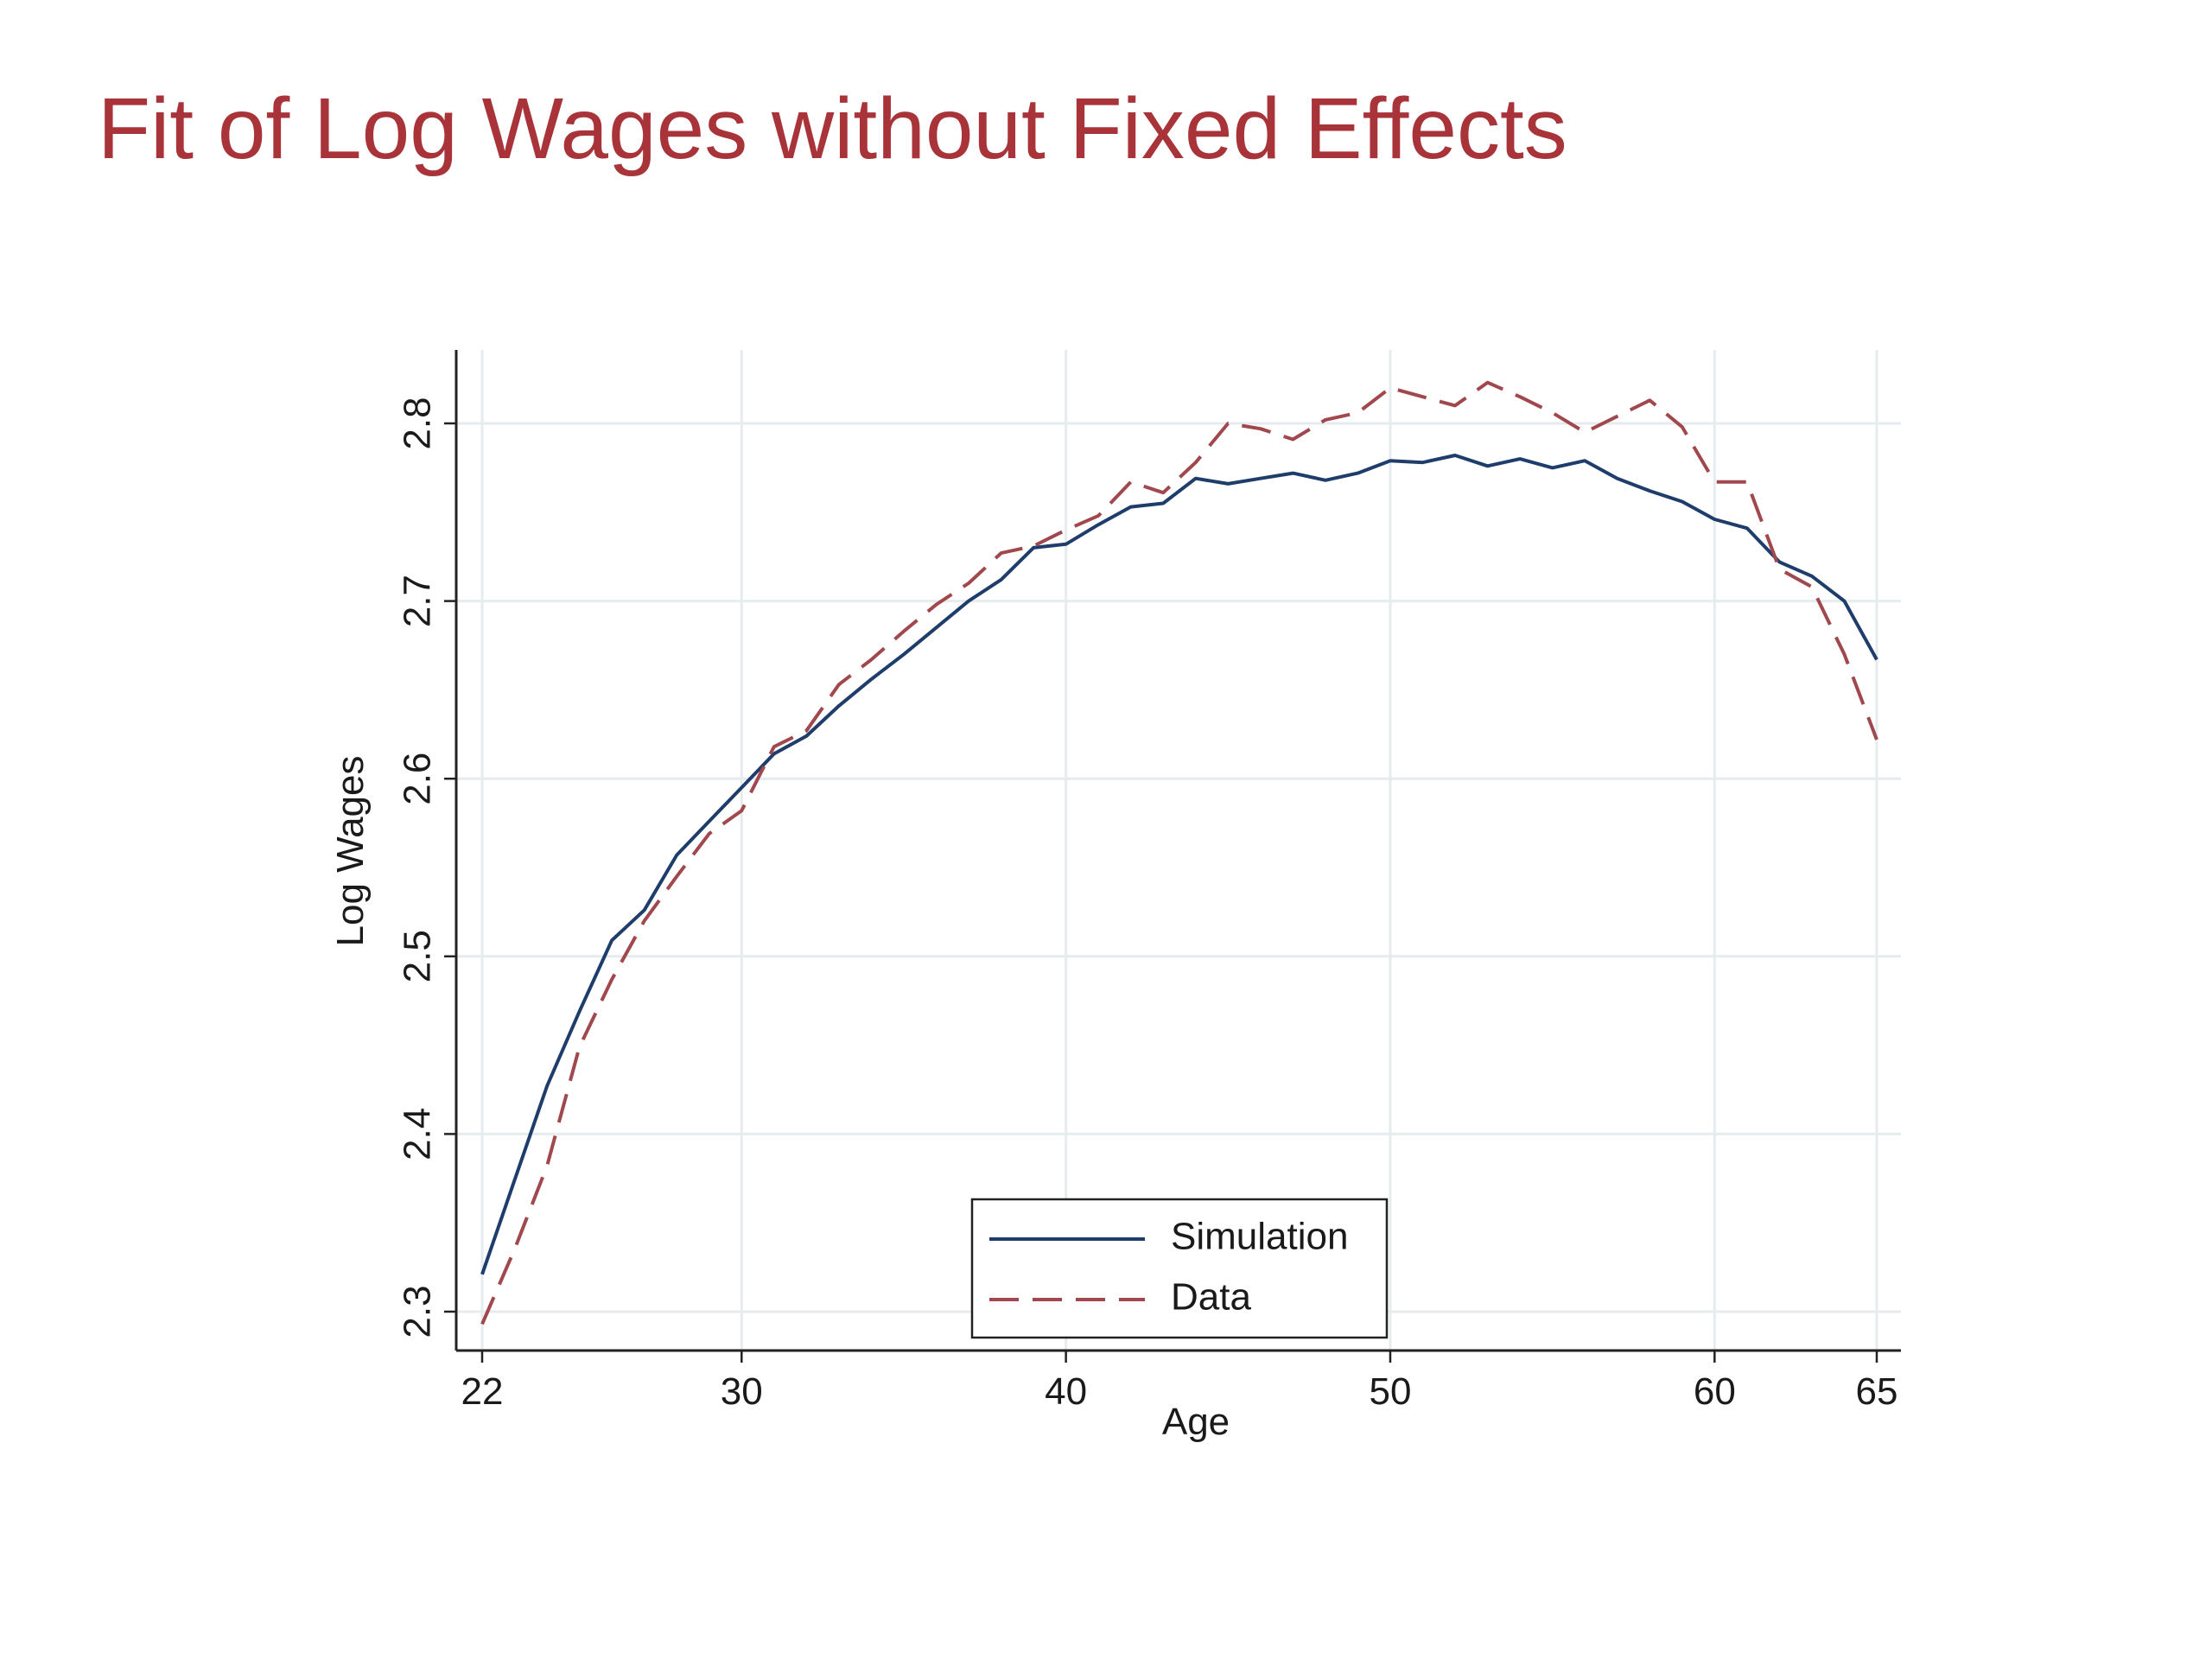 This screenshot has width=2212, height=1659. Describe the element at coordinates (418, 1134) in the screenshot. I see `y-tick-label: 2.4` at that location.